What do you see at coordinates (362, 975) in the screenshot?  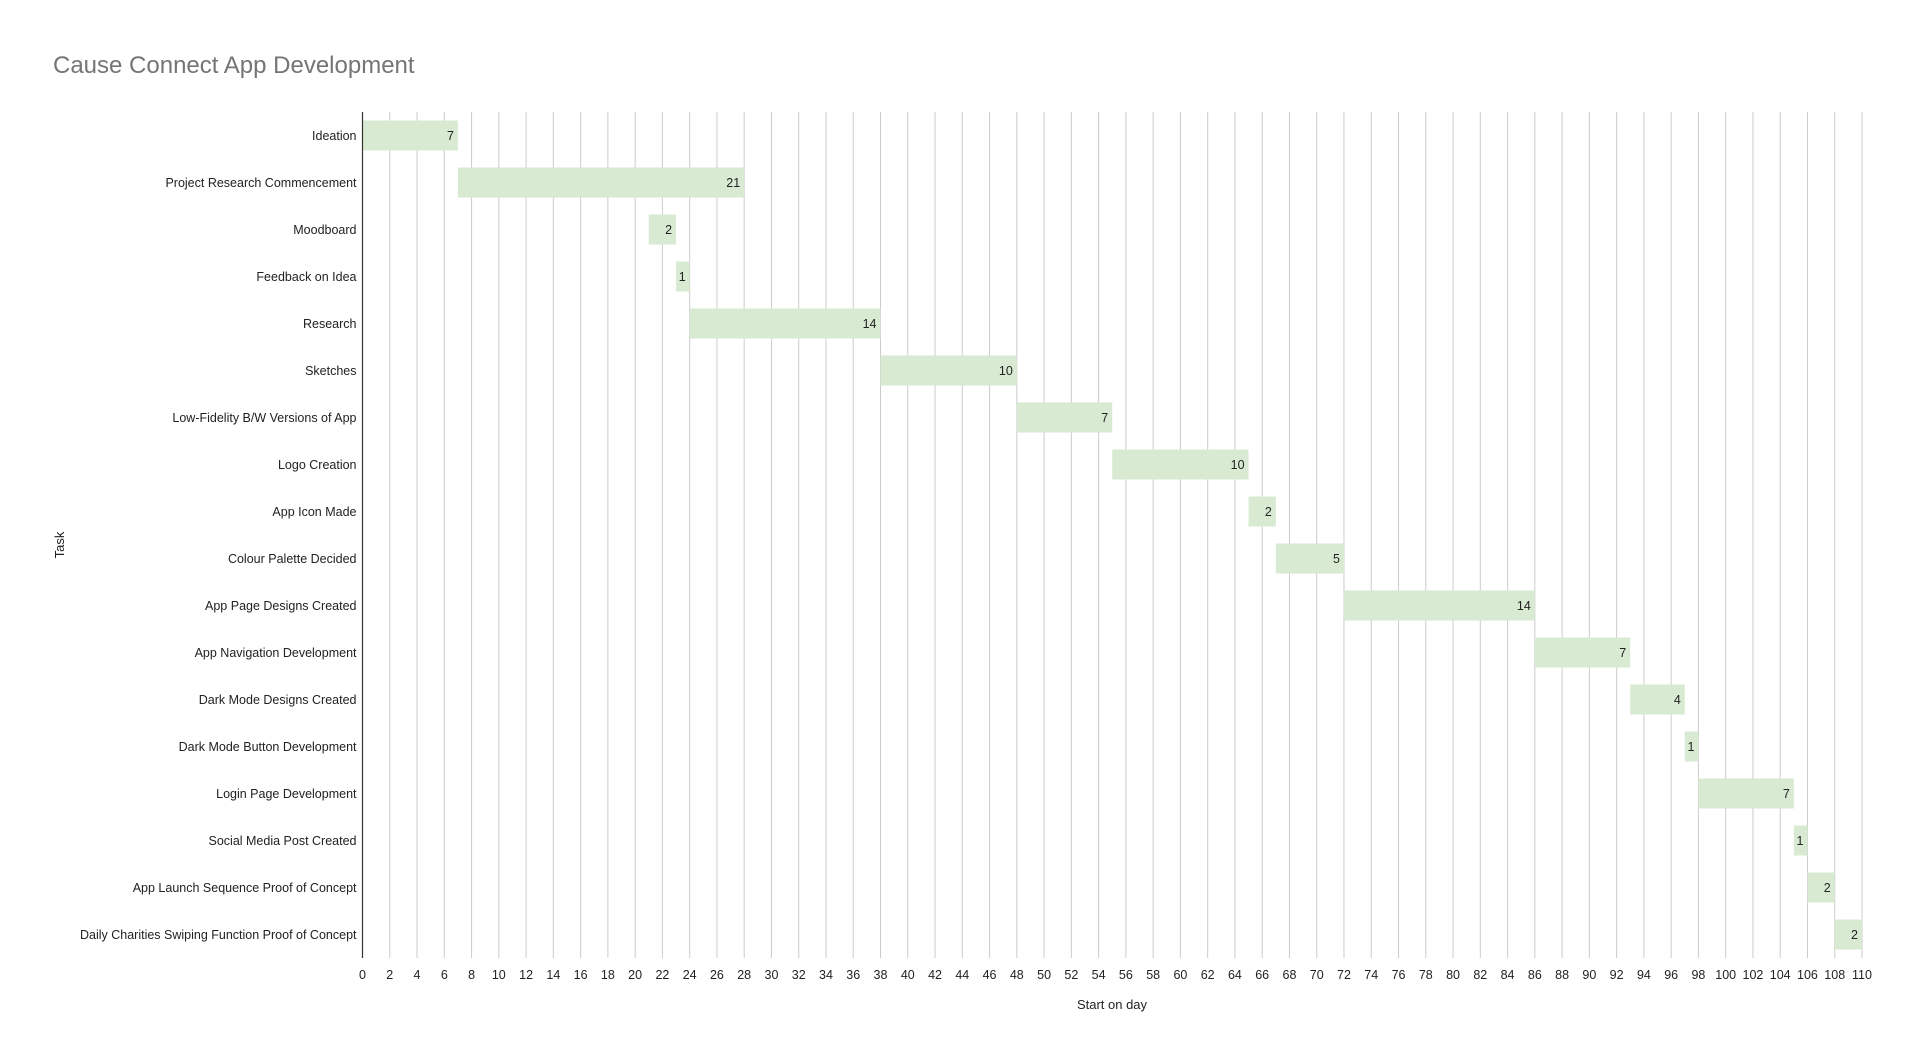 I see `x-tick-label: 0` at bounding box center [362, 975].